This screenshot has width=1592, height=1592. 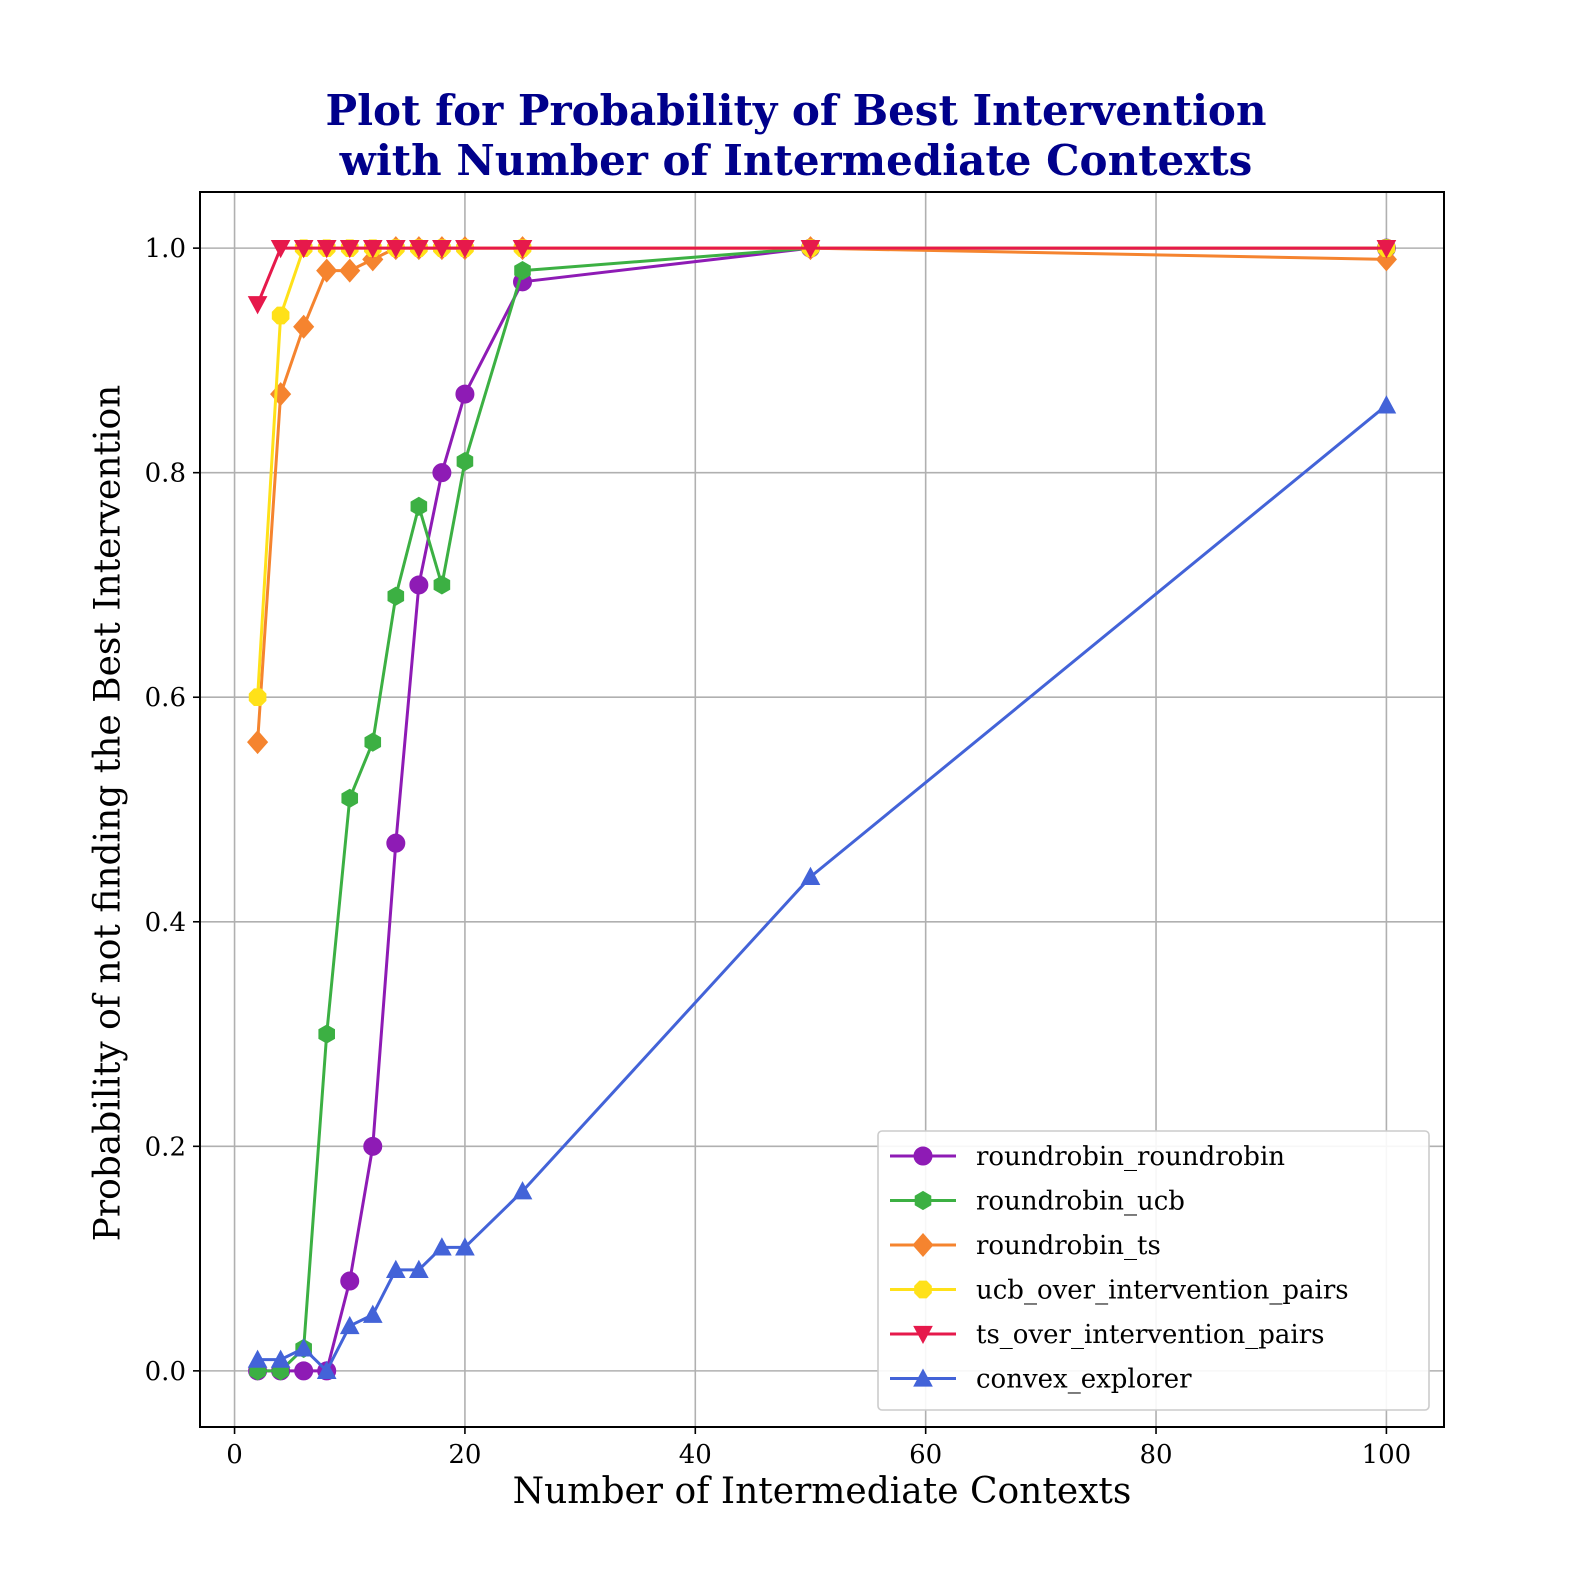 I want to click on y-tick-label: 0.4, so click(x=165, y=923).